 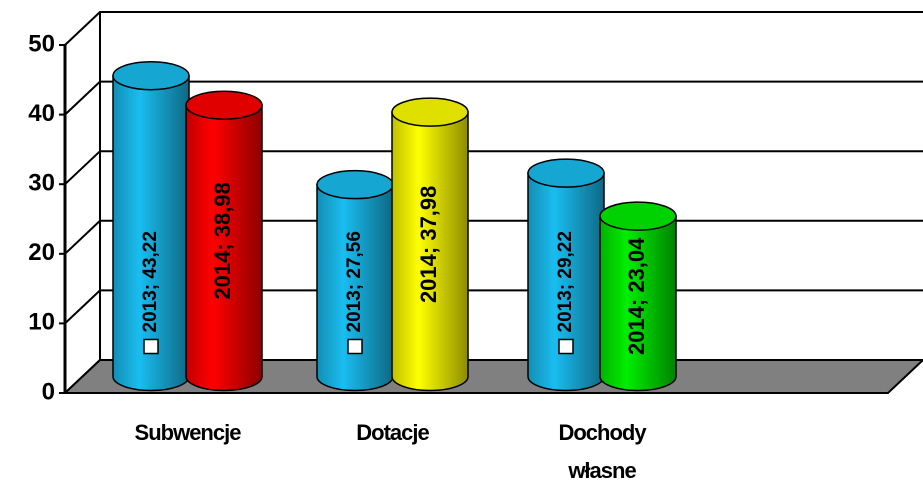 I want to click on x-tick-label: Subwencje, so click(x=188, y=432).